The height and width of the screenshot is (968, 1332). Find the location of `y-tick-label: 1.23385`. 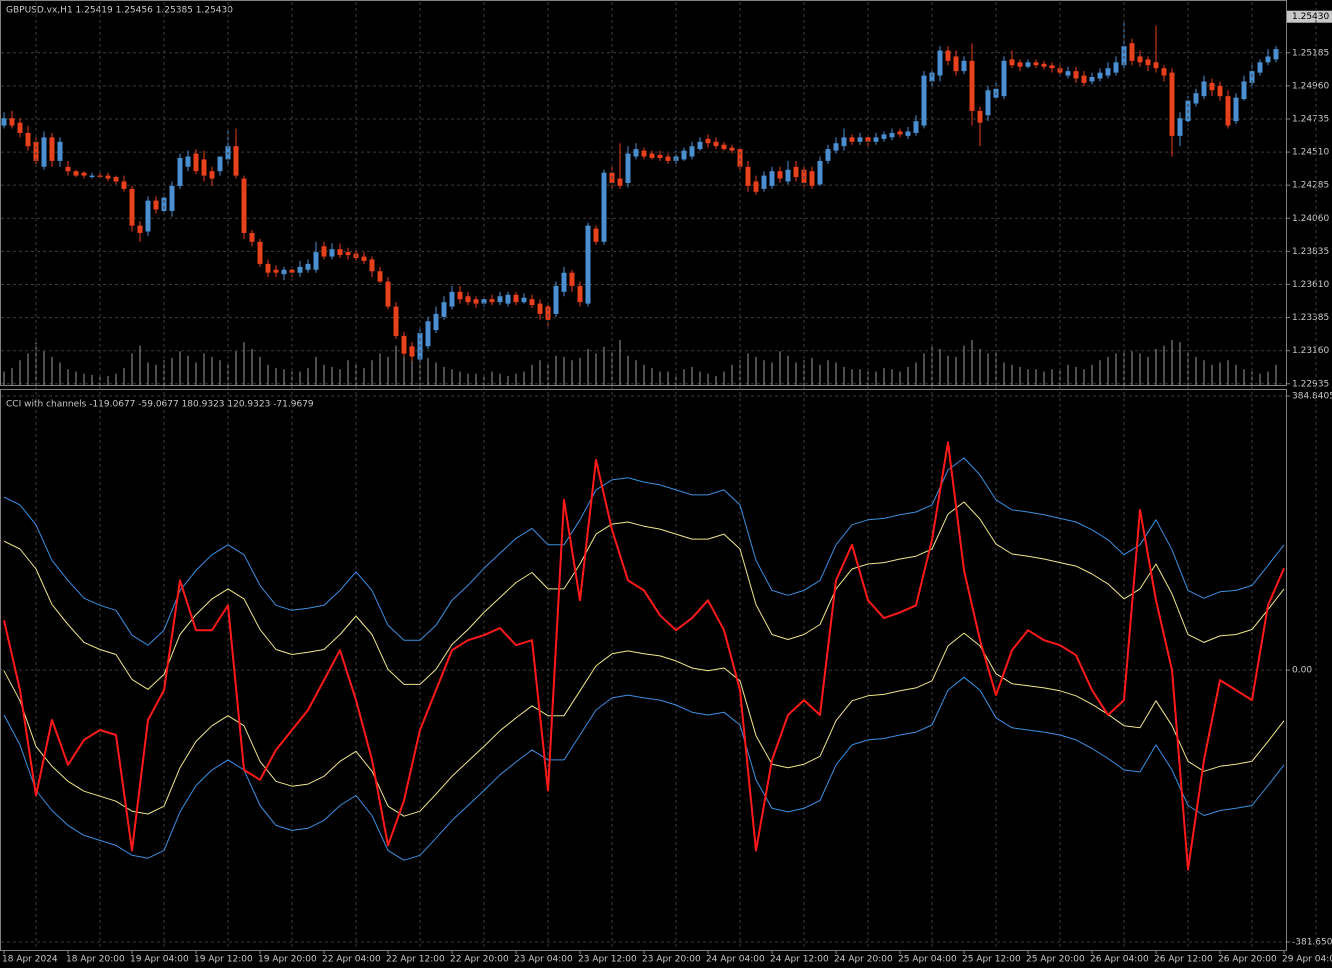

y-tick-label: 1.23385 is located at coordinates (1310, 318).